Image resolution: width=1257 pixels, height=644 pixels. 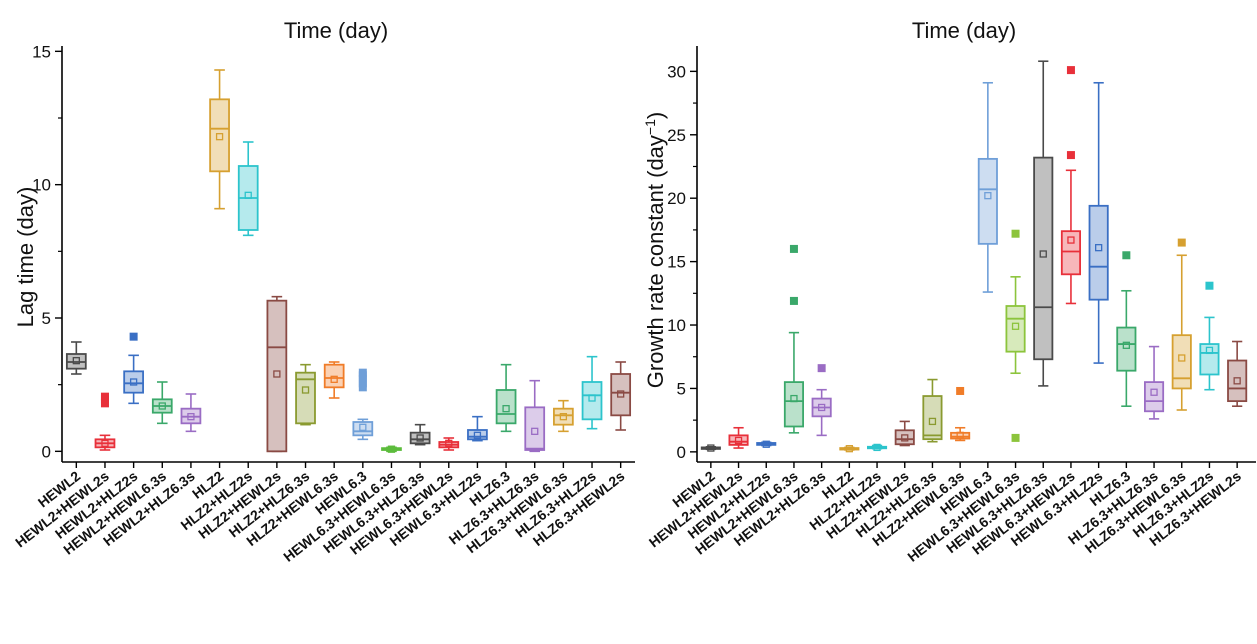 I want to click on growth-rate-y-axis-title-main: Growth rate constant (day, so click(x=655, y=261).